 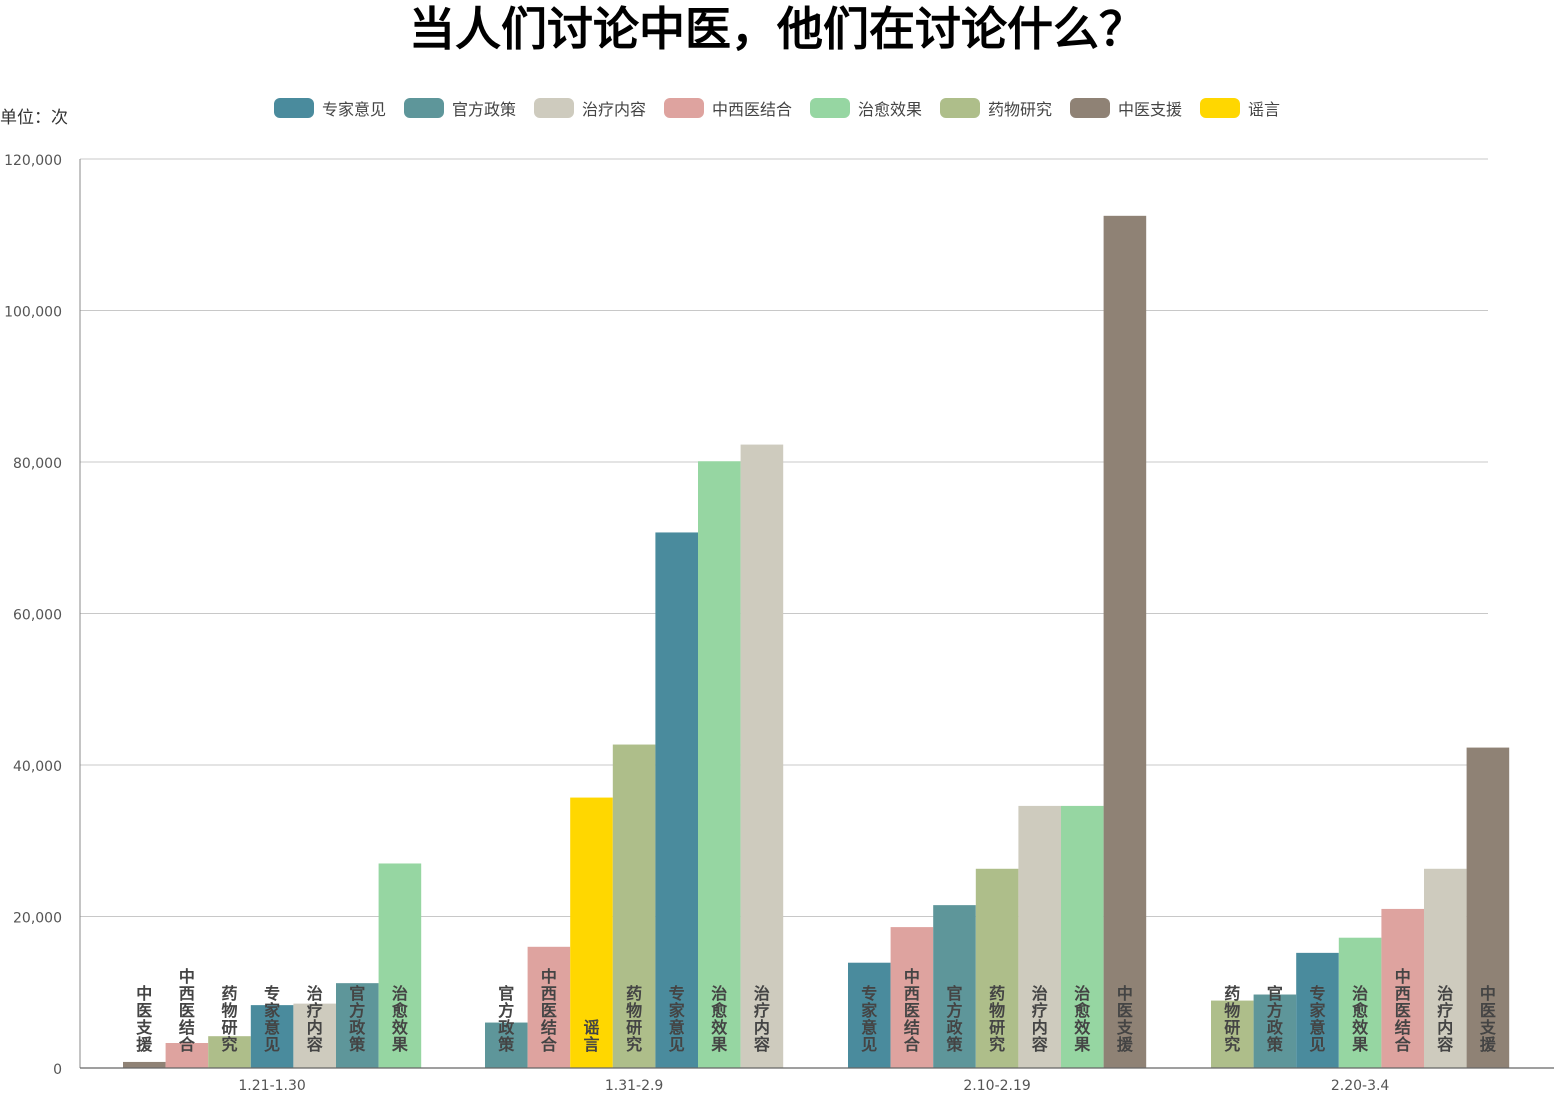 What do you see at coordinates (37, 919) in the screenshot?
I see `y-tick-label: 20,000` at bounding box center [37, 919].